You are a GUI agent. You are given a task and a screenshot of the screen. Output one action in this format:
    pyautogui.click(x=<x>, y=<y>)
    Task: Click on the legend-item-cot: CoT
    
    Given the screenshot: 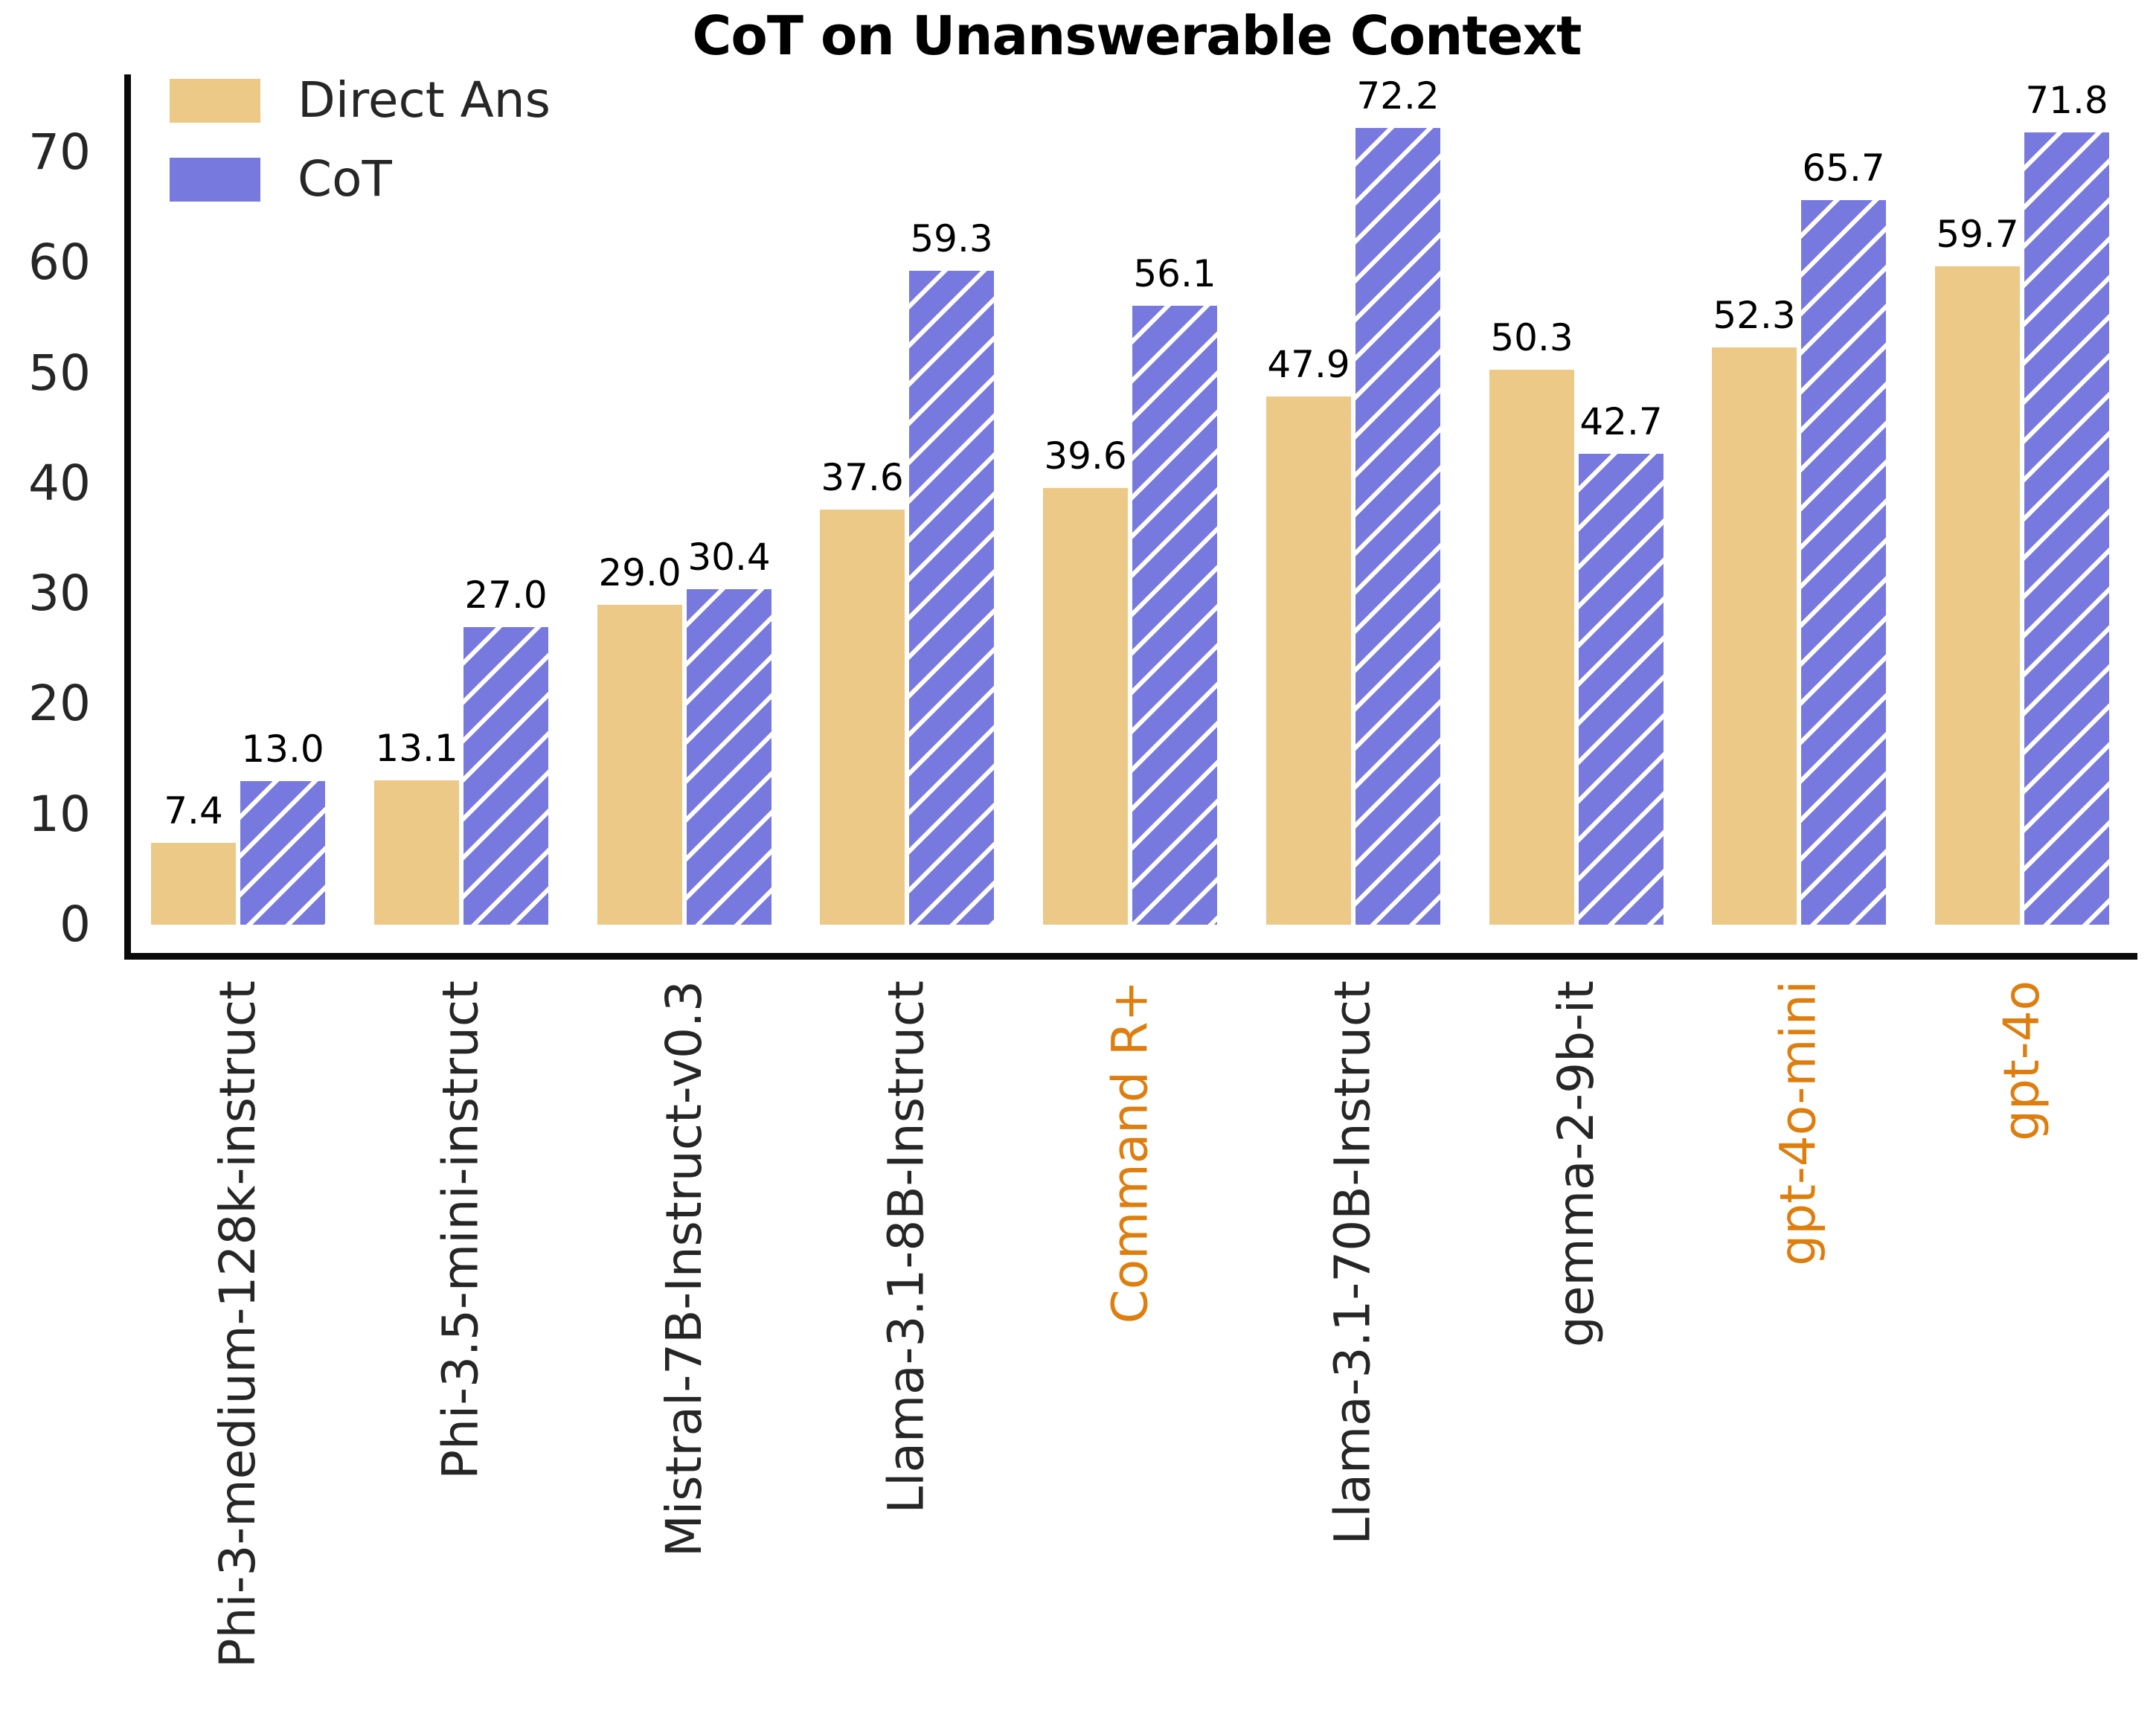 What is the action you would take?
    pyautogui.click(x=360, y=179)
    